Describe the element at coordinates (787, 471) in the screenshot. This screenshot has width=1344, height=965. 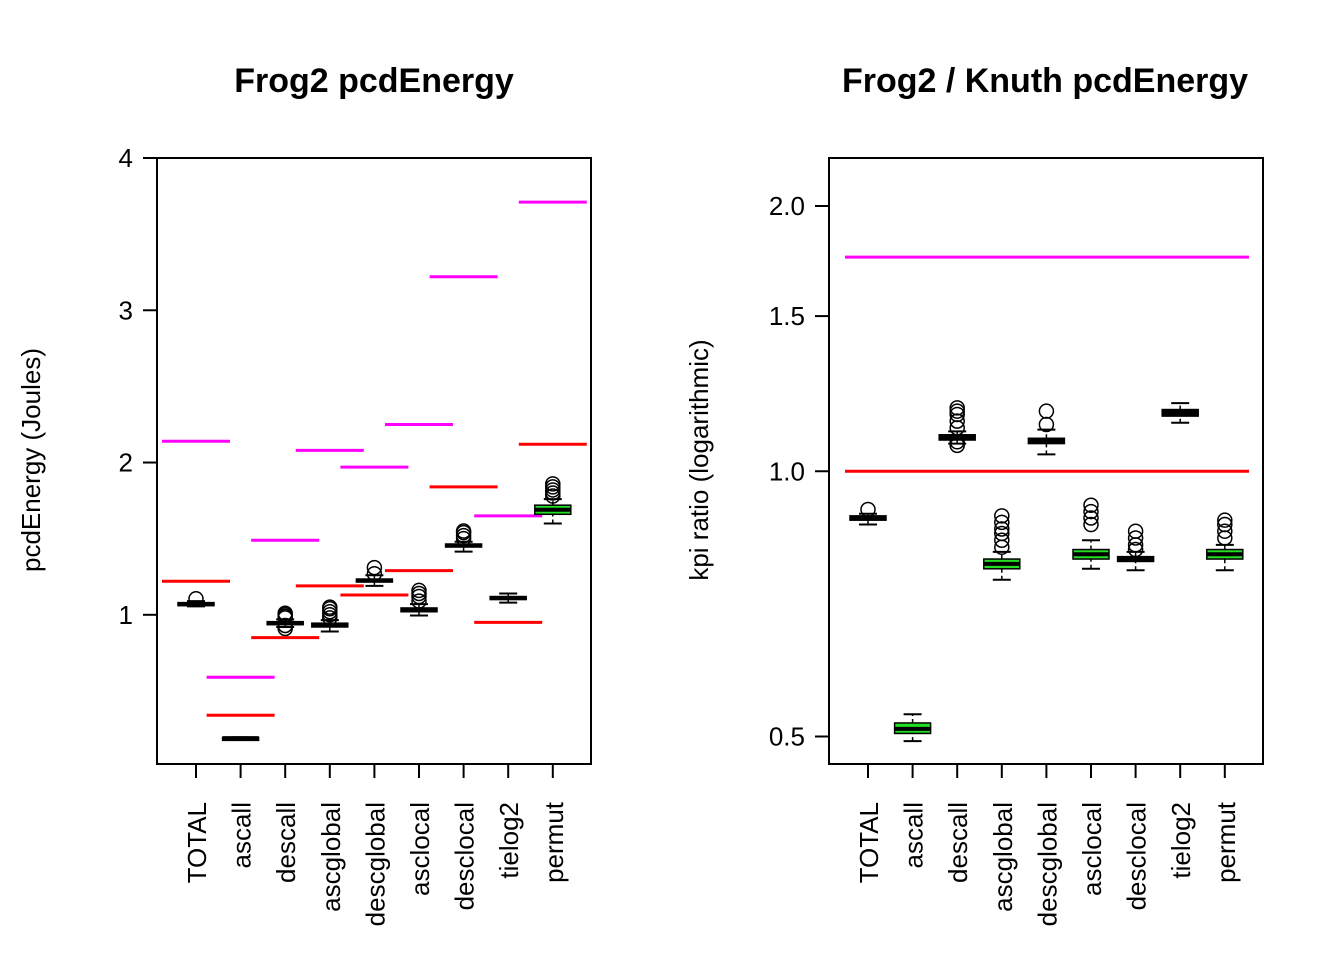
I see `right-y-tick-label: 1.0` at that location.